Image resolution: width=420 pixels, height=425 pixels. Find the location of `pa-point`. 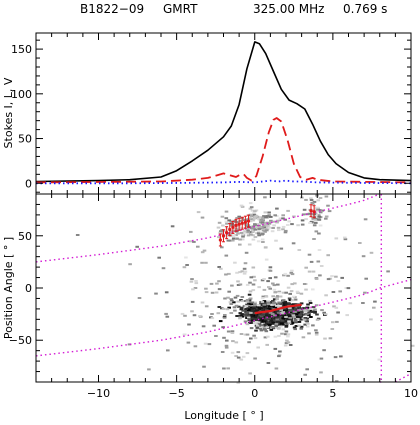

pa-point is located at coordinates (248, 221).